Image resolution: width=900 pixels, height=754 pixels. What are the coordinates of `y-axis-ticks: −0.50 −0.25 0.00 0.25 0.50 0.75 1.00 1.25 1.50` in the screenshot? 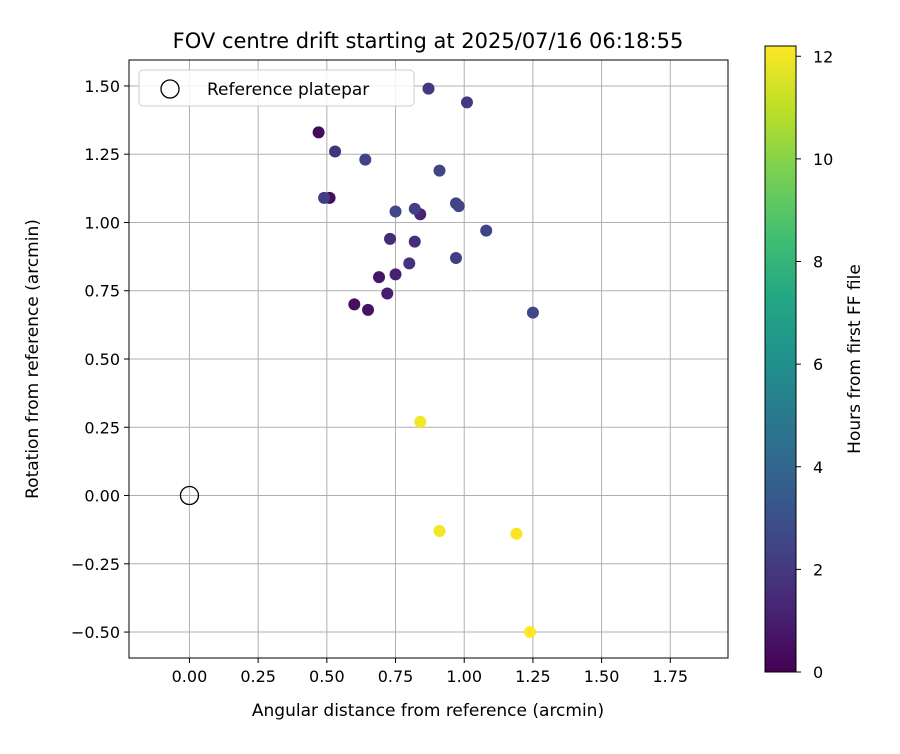 It's located at (100, 359).